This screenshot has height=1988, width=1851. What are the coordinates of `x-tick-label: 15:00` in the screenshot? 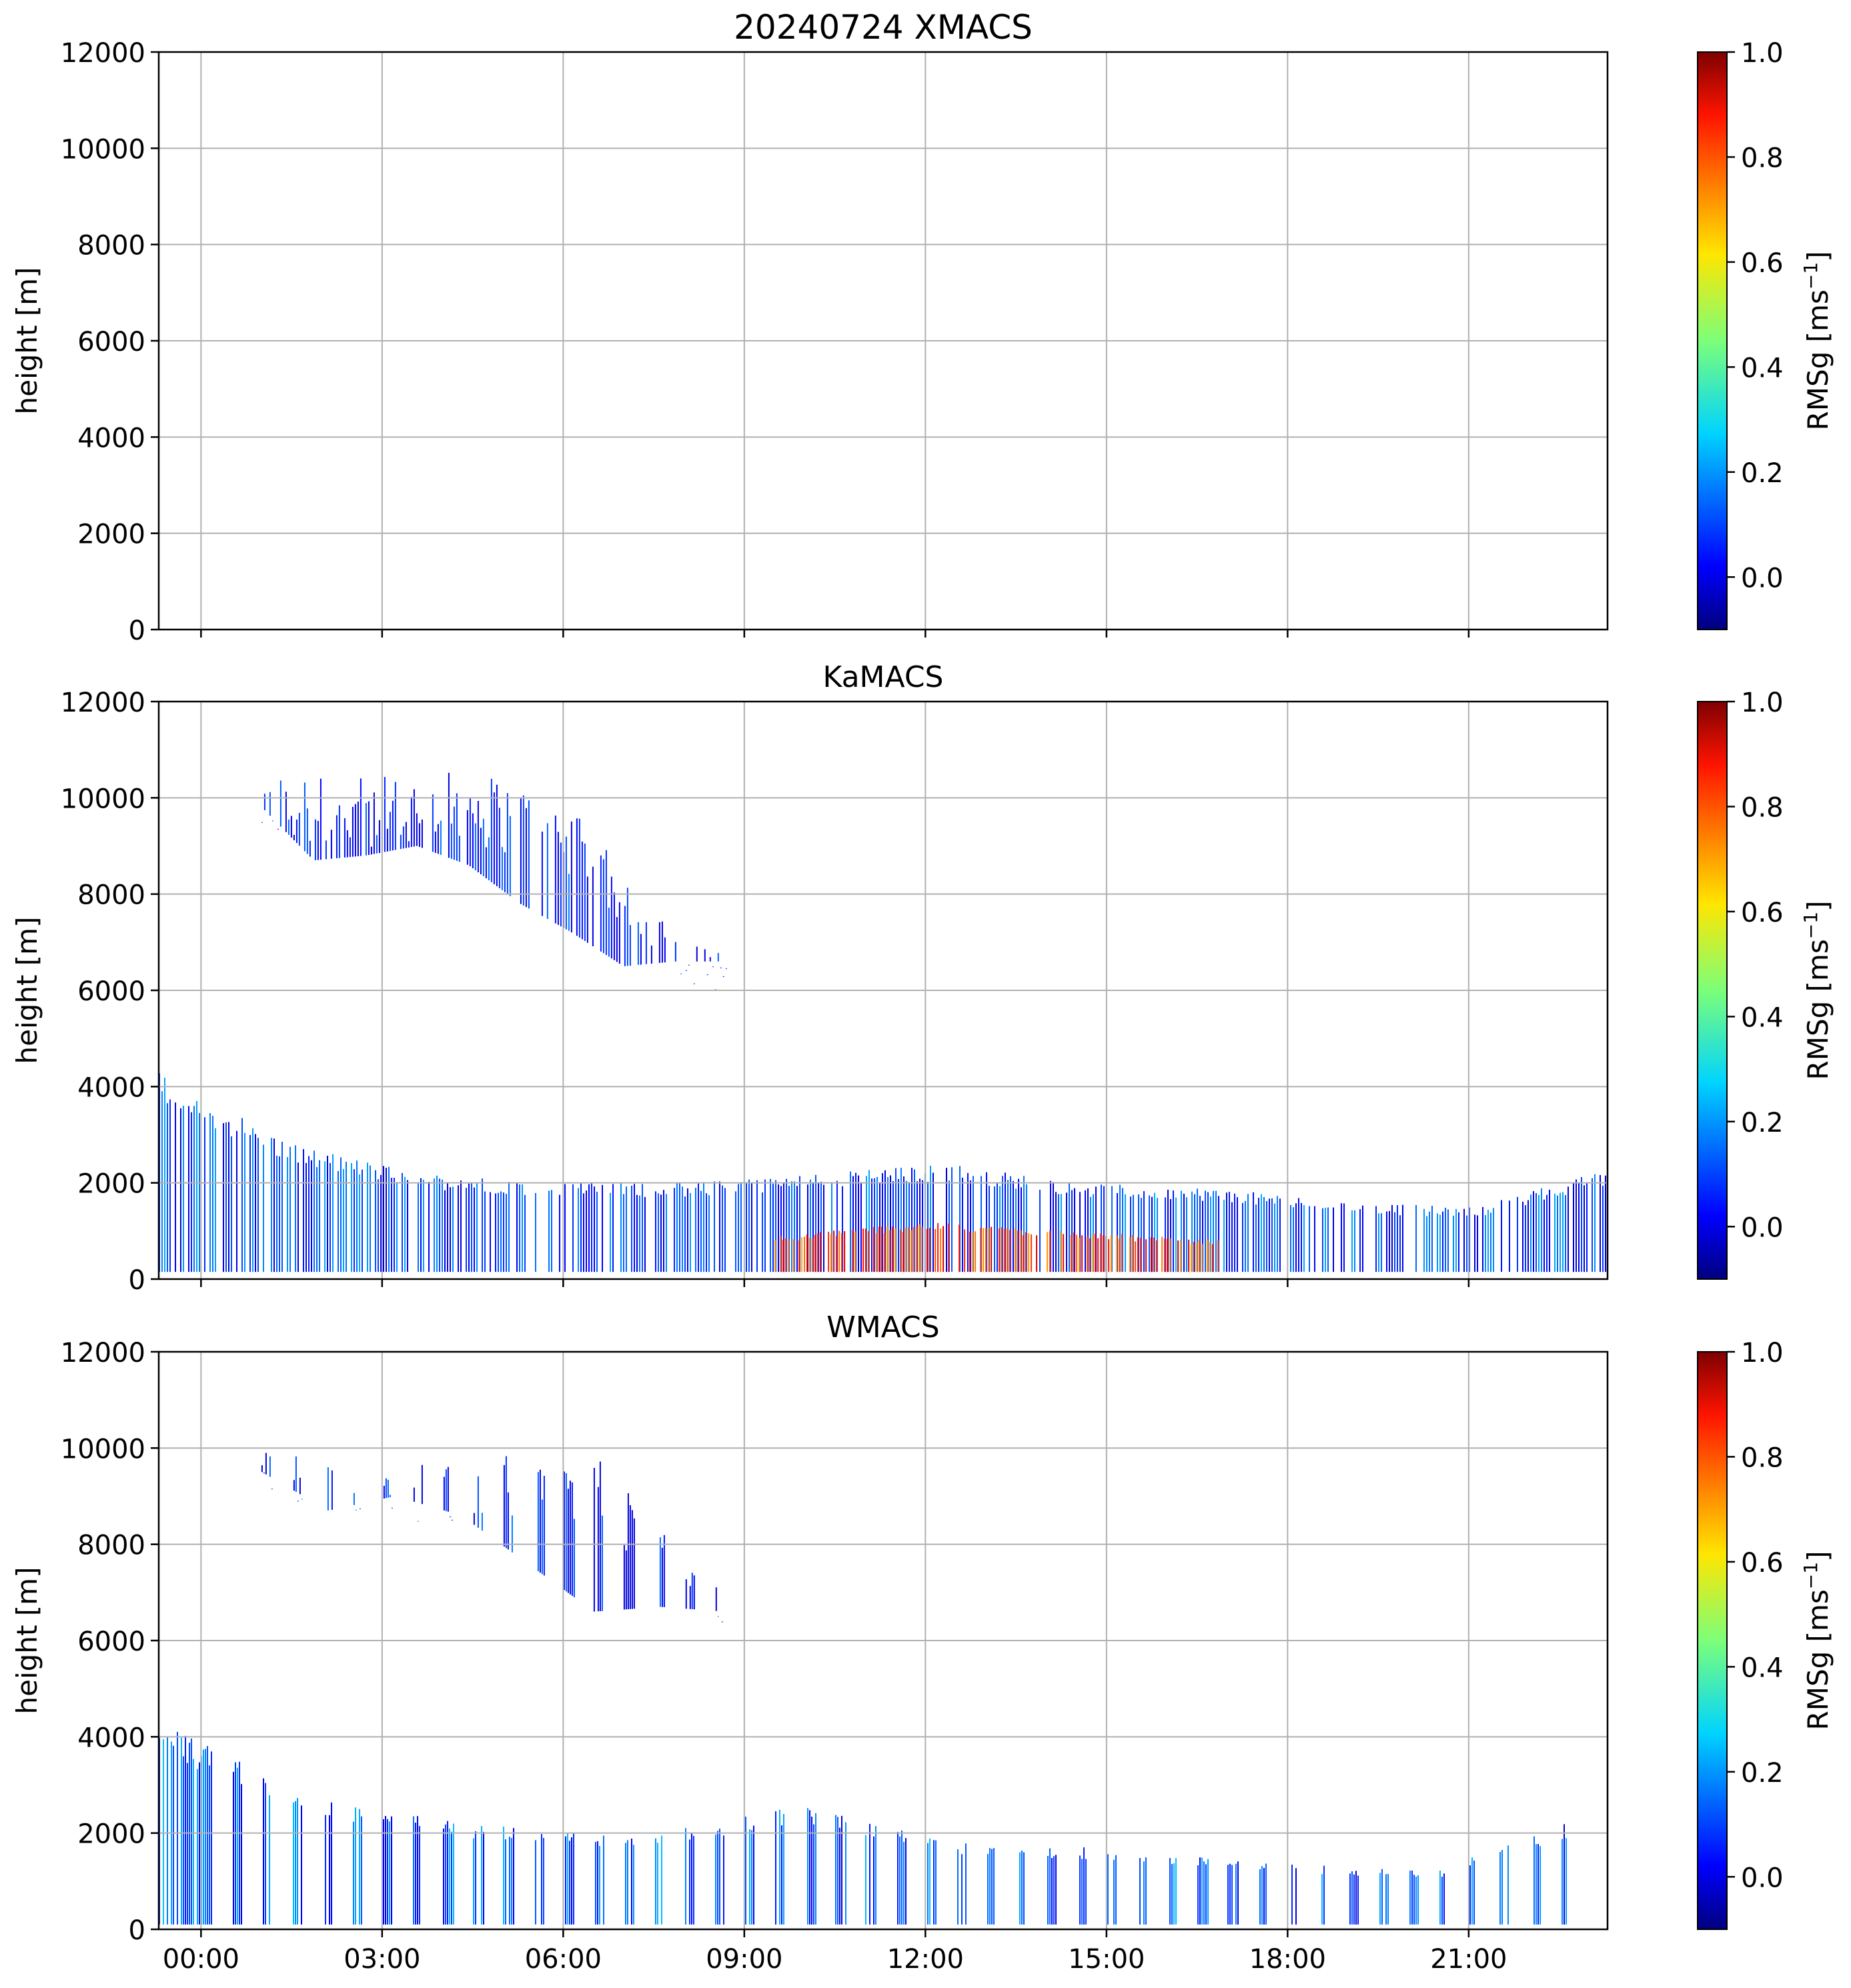 It's located at (1106, 1960).